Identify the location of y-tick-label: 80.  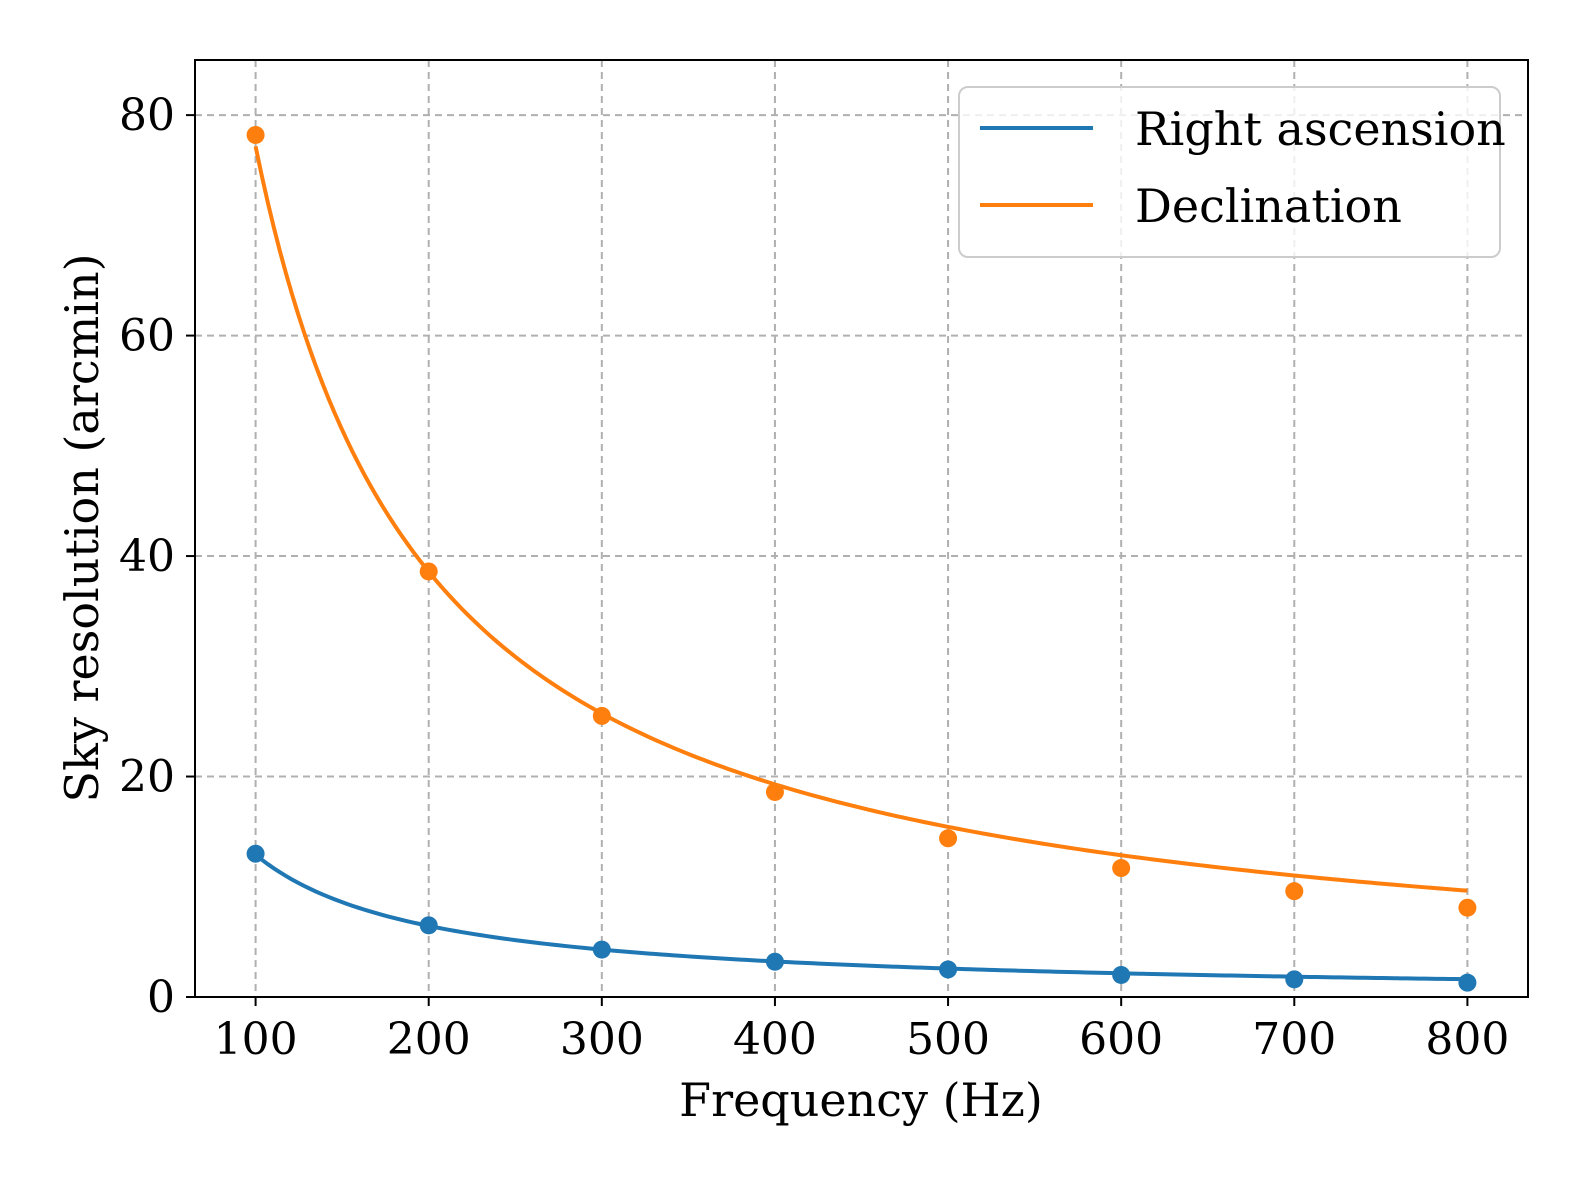
(147, 115).